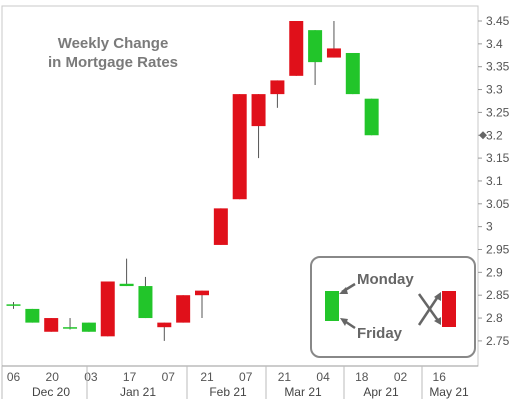 This screenshot has width=524, height=401. I want to click on last-value-marker, so click(483, 135).